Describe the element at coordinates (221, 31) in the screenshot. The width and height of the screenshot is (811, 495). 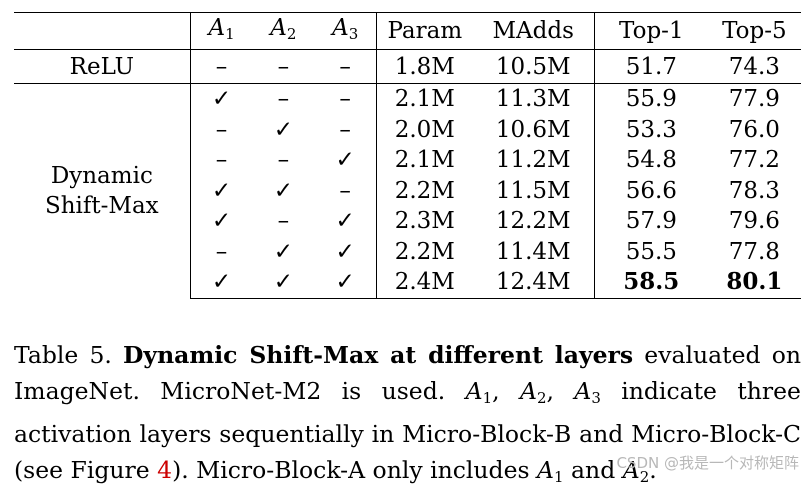
I see `header-a1: A1` at that location.